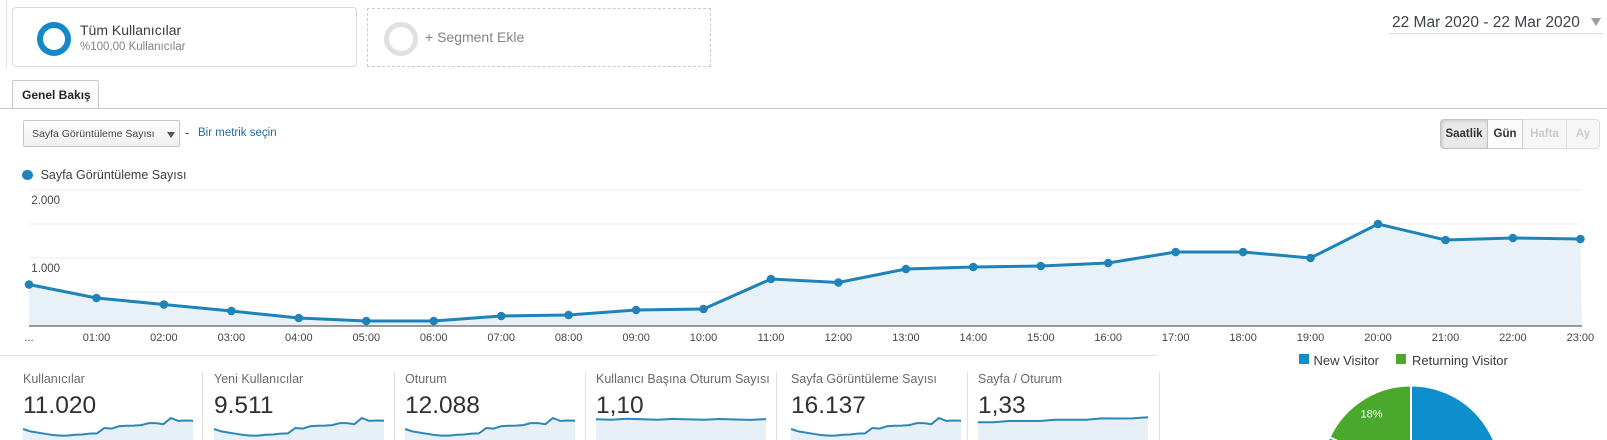  Describe the element at coordinates (906, 338) in the screenshot. I see `svg-text: 13:00` at that location.